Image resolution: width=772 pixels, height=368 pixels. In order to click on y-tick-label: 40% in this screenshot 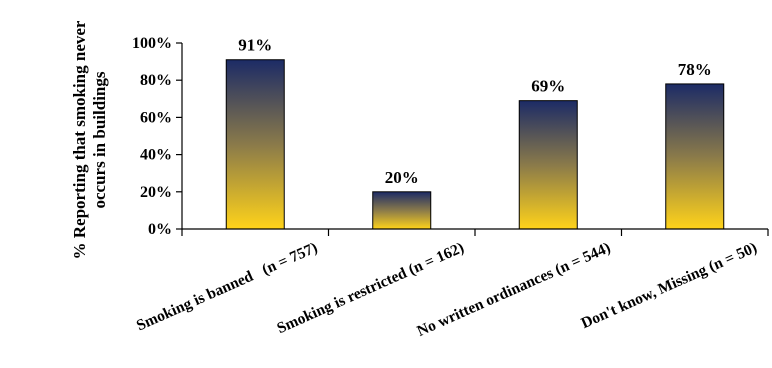, I will do `click(156, 155)`.